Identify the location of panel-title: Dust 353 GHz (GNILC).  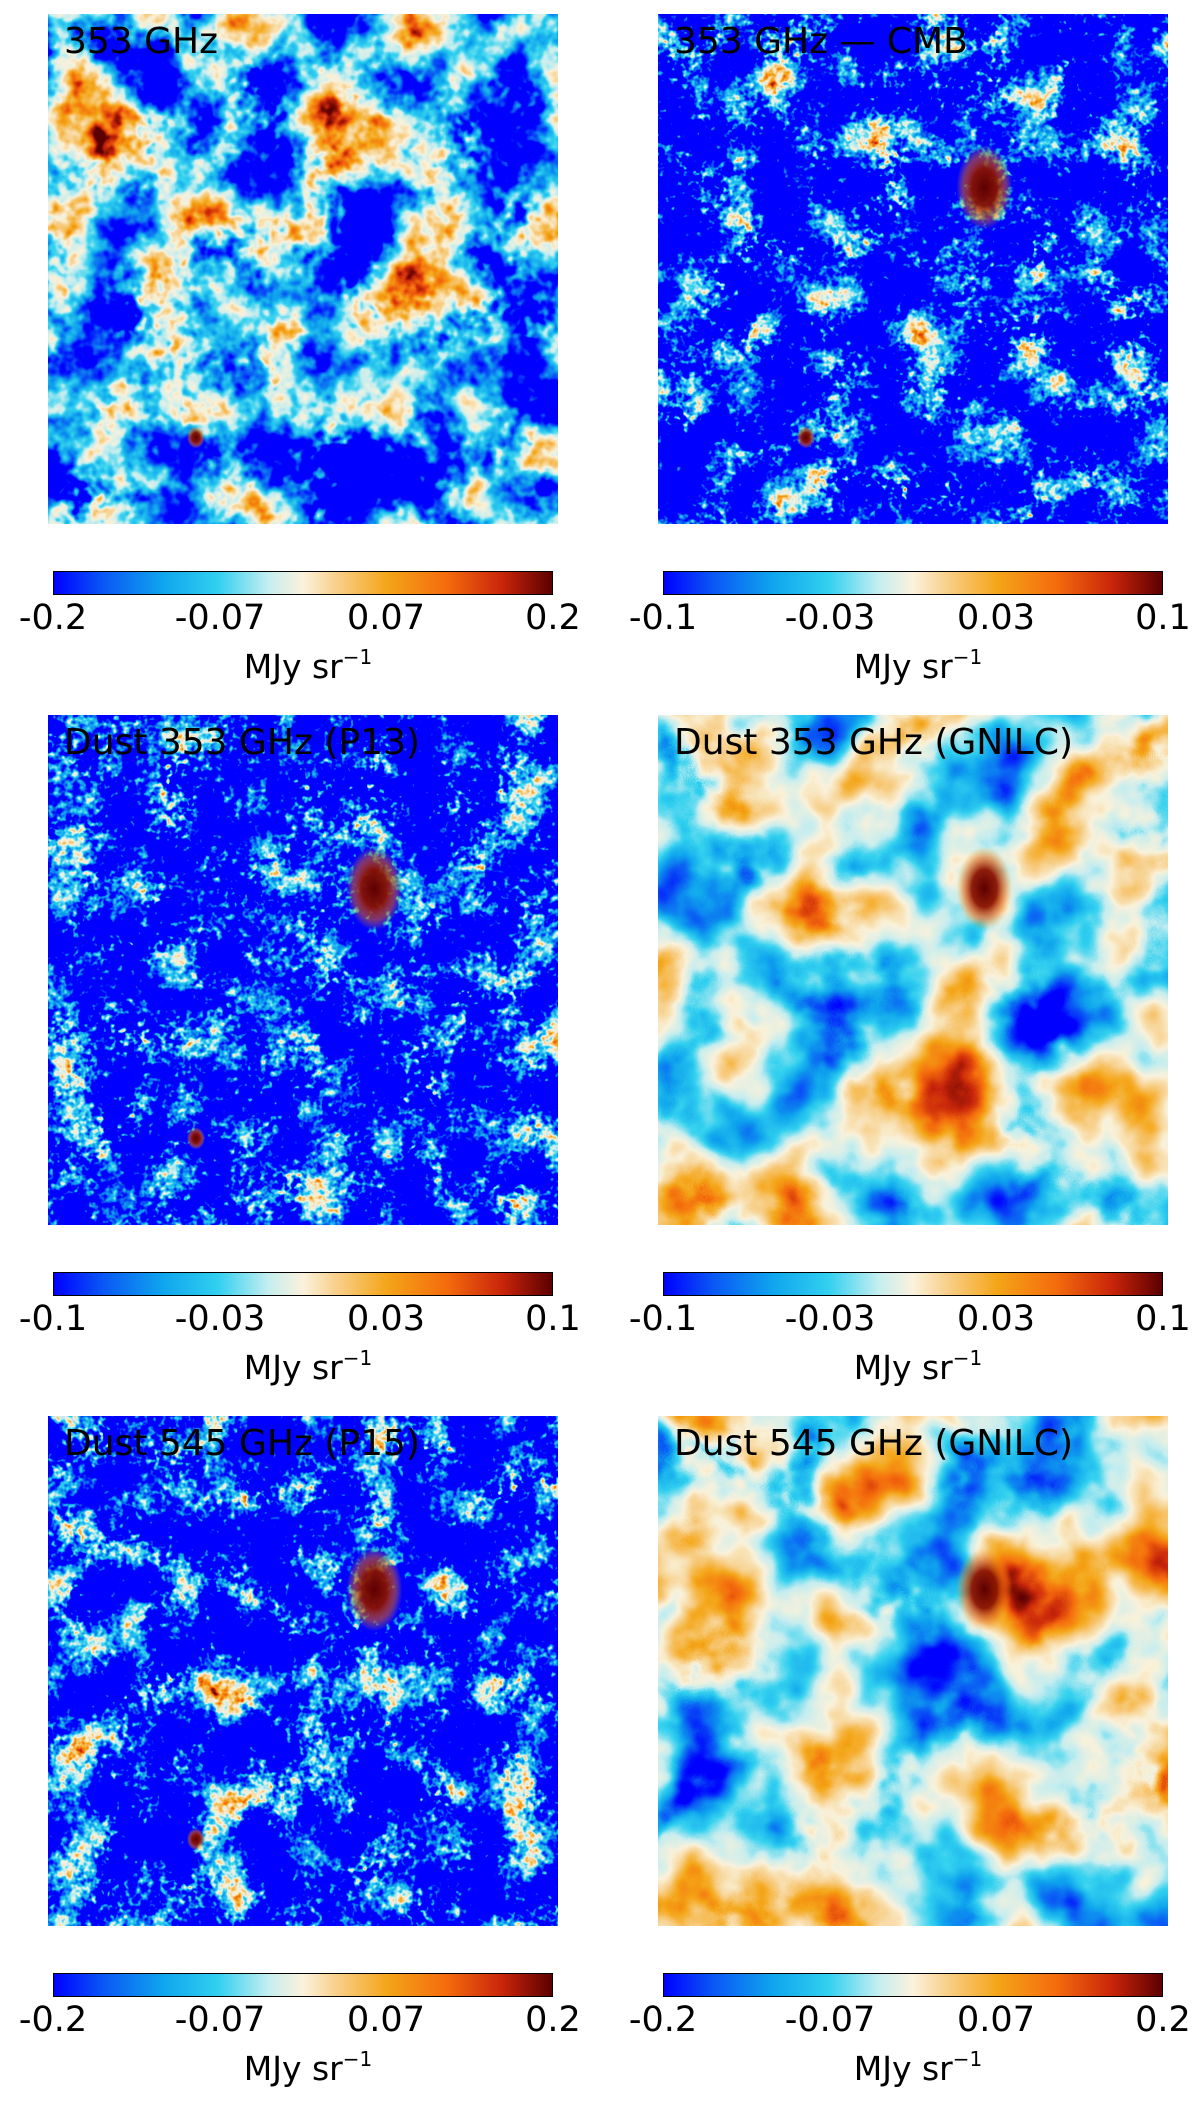
(874, 742).